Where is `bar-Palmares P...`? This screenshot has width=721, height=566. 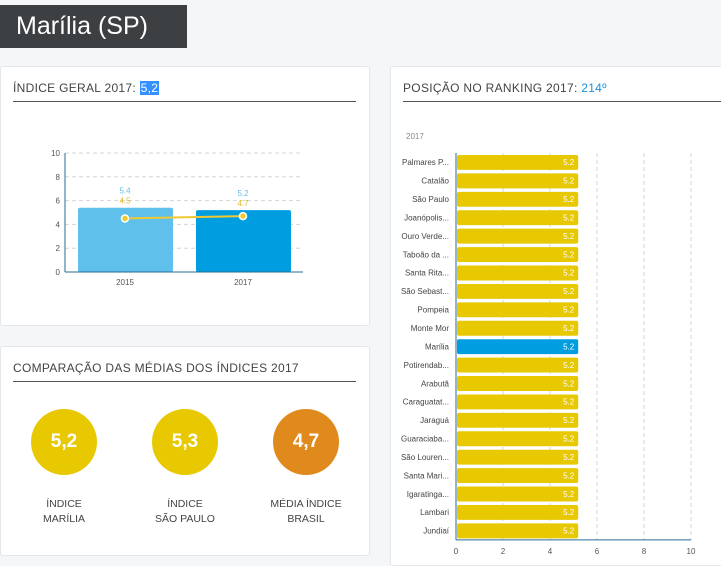
bar-Palmares P... is located at coordinates (518, 162).